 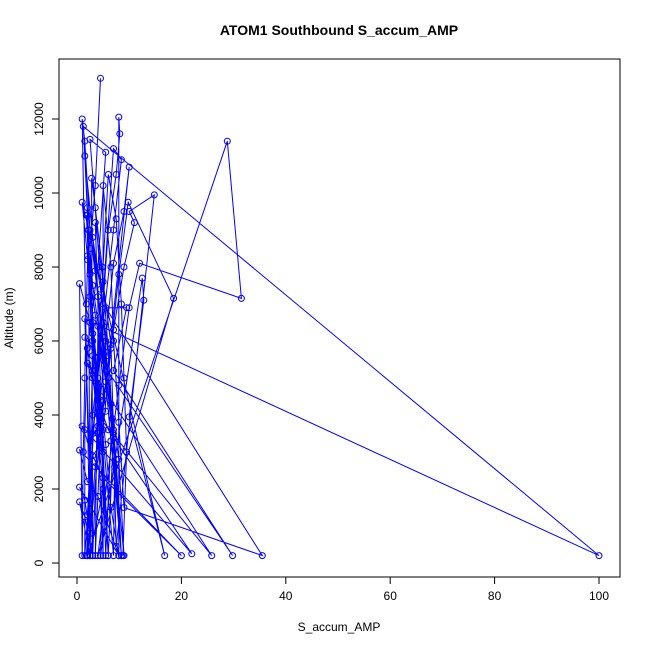 What do you see at coordinates (39, 562) in the screenshot?
I see `y-tick-label: 0` at bounding box center [39, 562].